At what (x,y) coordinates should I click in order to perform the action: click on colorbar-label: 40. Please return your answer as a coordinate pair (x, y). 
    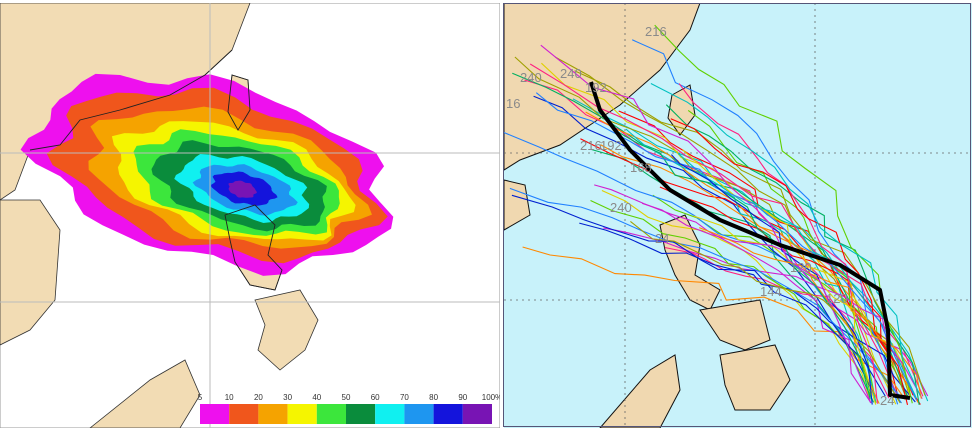
    Looking at the image, I should click on (316, 397).